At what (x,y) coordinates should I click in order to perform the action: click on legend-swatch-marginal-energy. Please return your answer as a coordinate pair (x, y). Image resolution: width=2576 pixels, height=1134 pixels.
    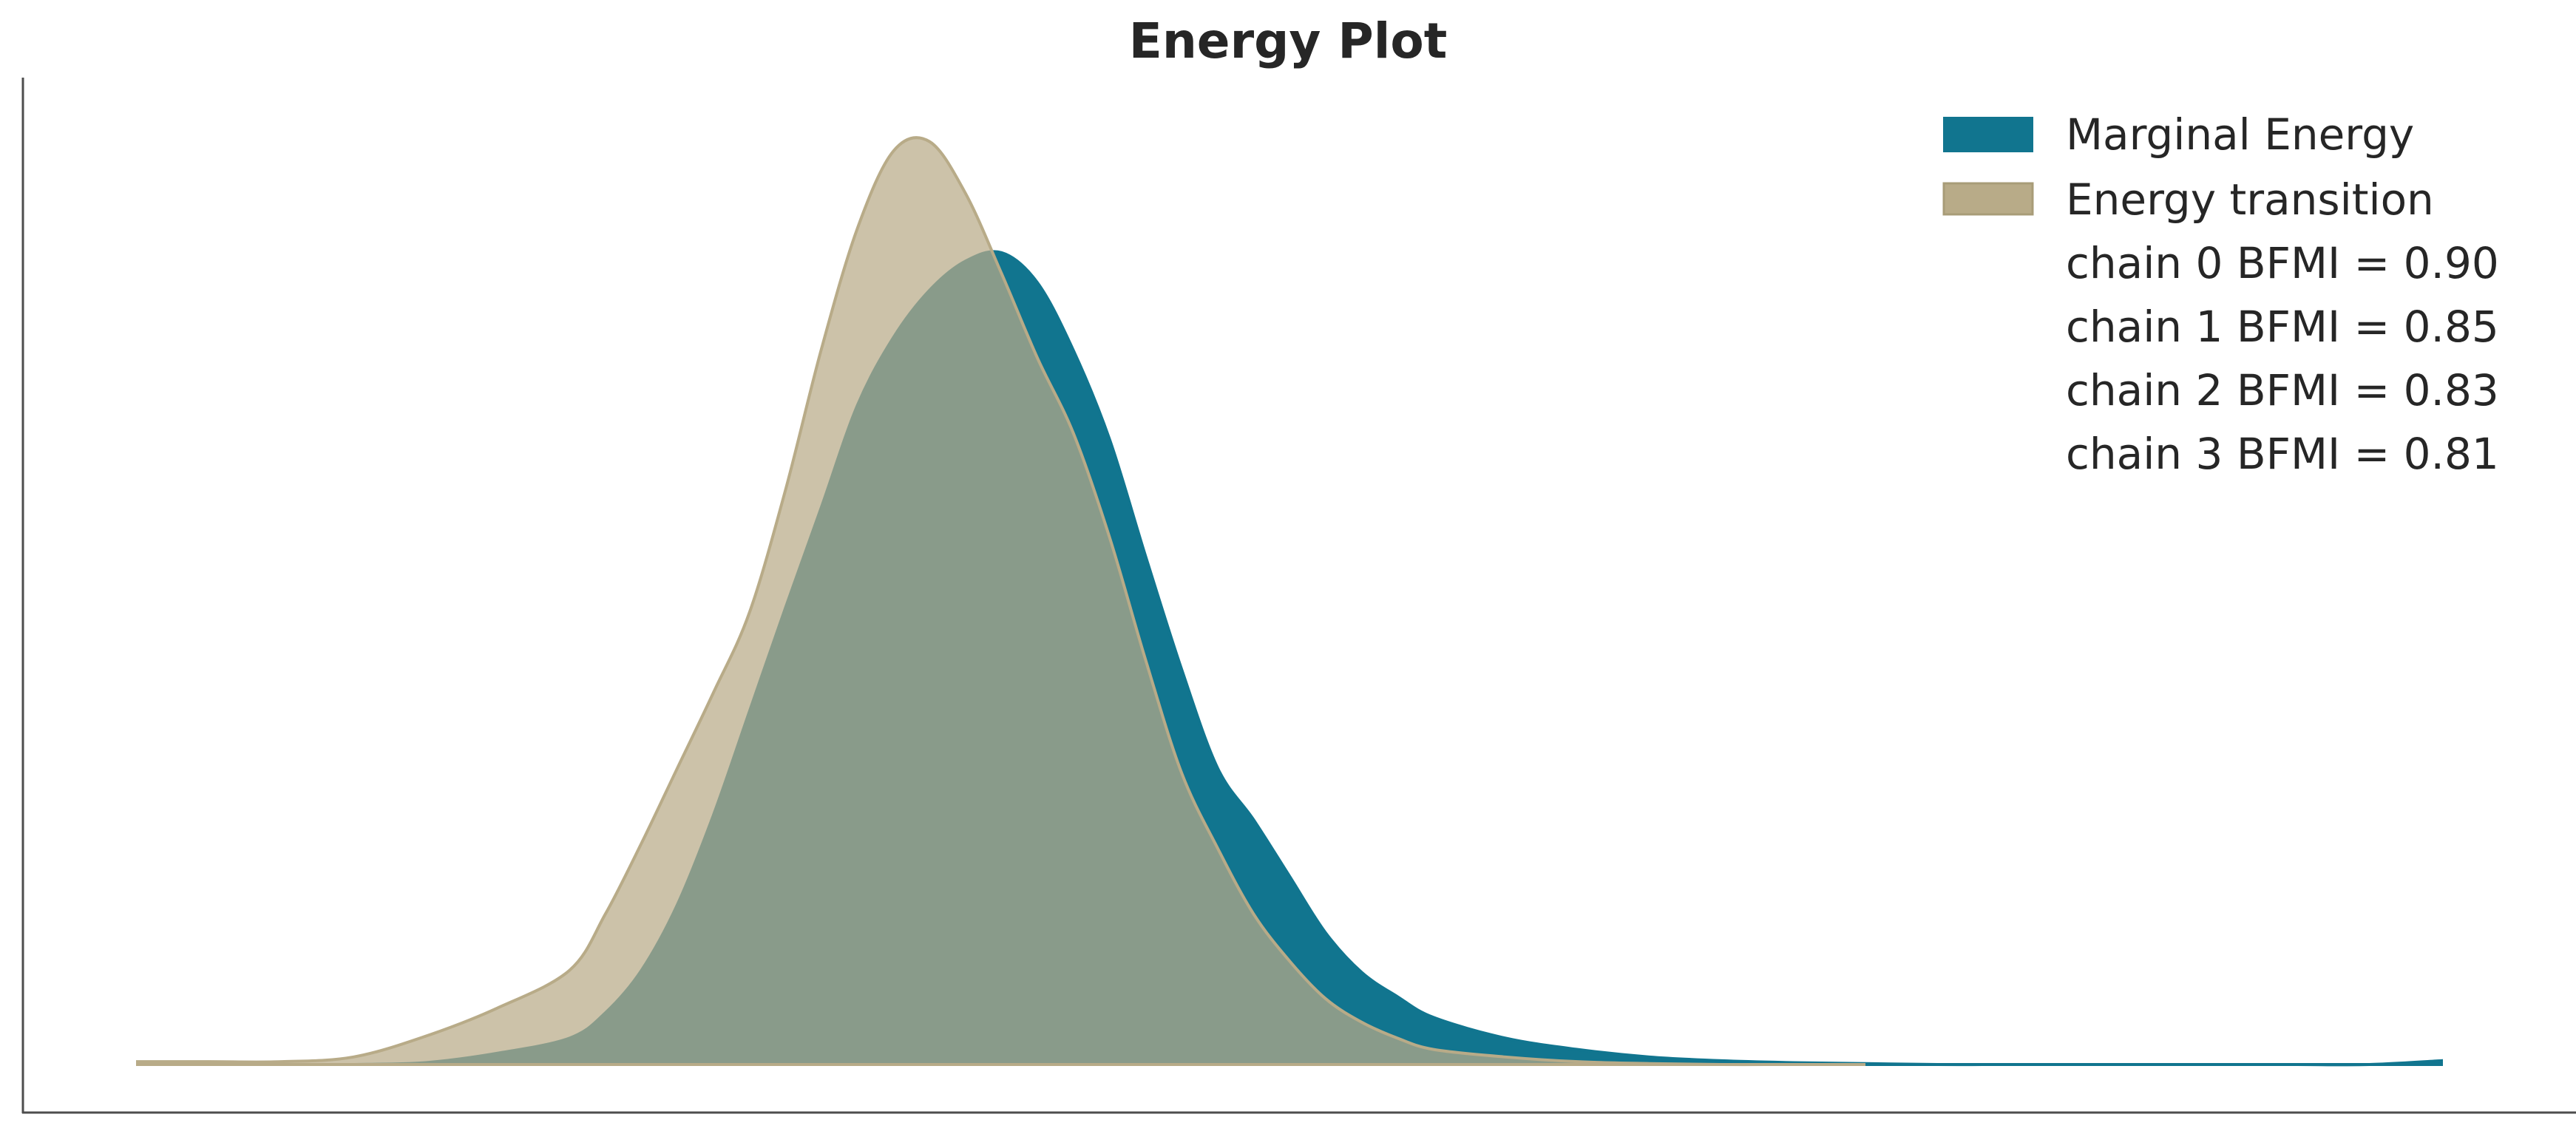
    Looking at the image, I should click on (1988, 134).